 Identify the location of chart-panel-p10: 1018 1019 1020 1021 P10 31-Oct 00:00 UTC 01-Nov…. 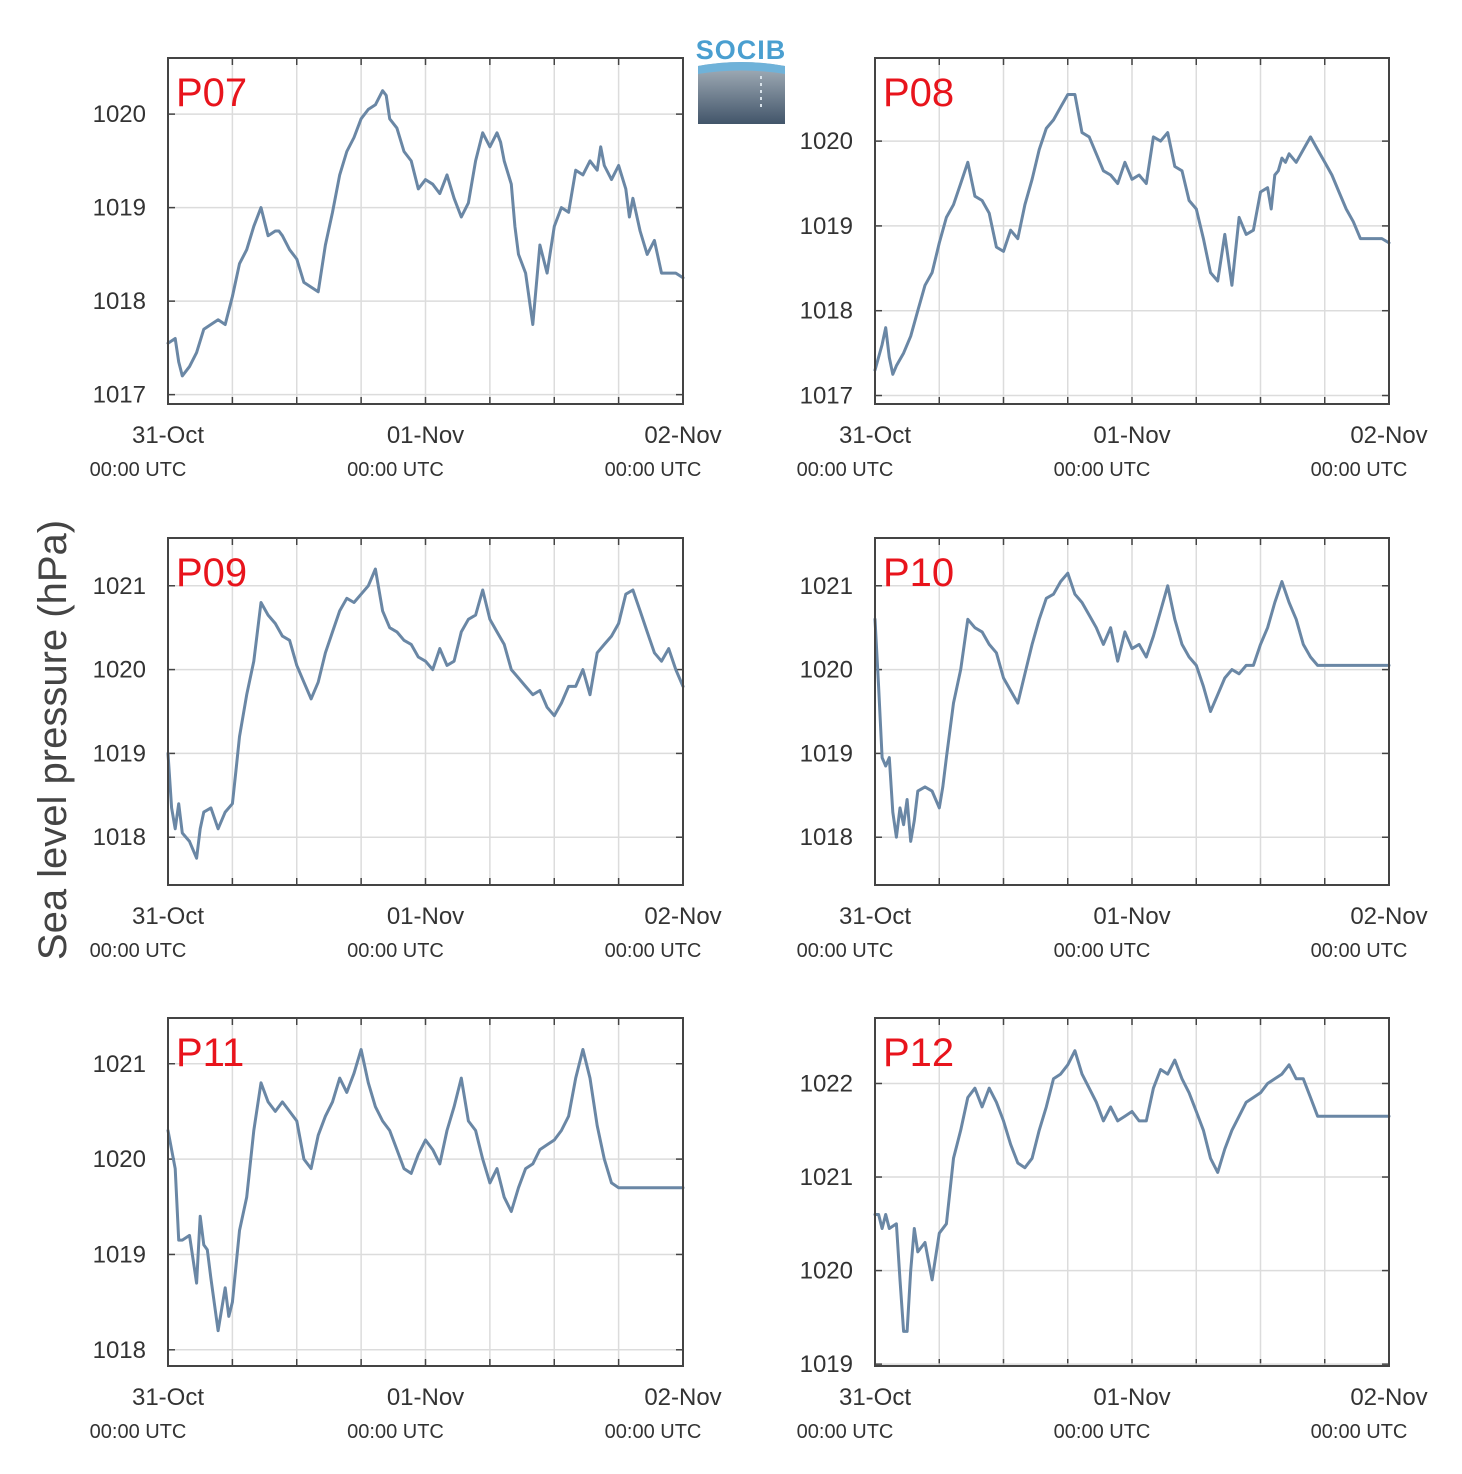
(1112, 749).